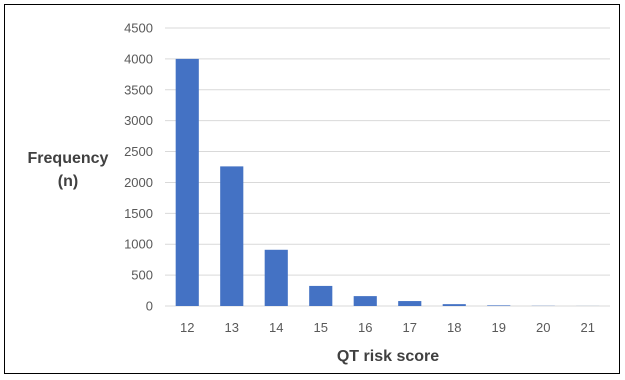 Image resolution: width=625 pixels, height=380 pixels. What do you see at coordinates (68, 158) in the screenshot?
I see `y-axis-title-line-1: Frequency` at bounding box center [68, 158].